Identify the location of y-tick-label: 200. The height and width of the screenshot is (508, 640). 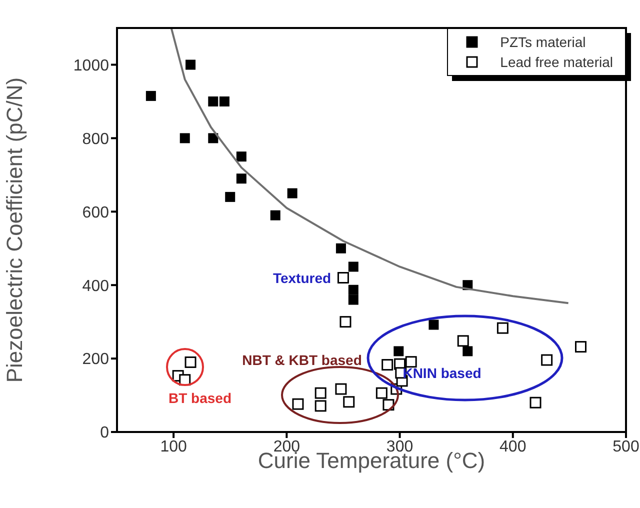
(96, 359).